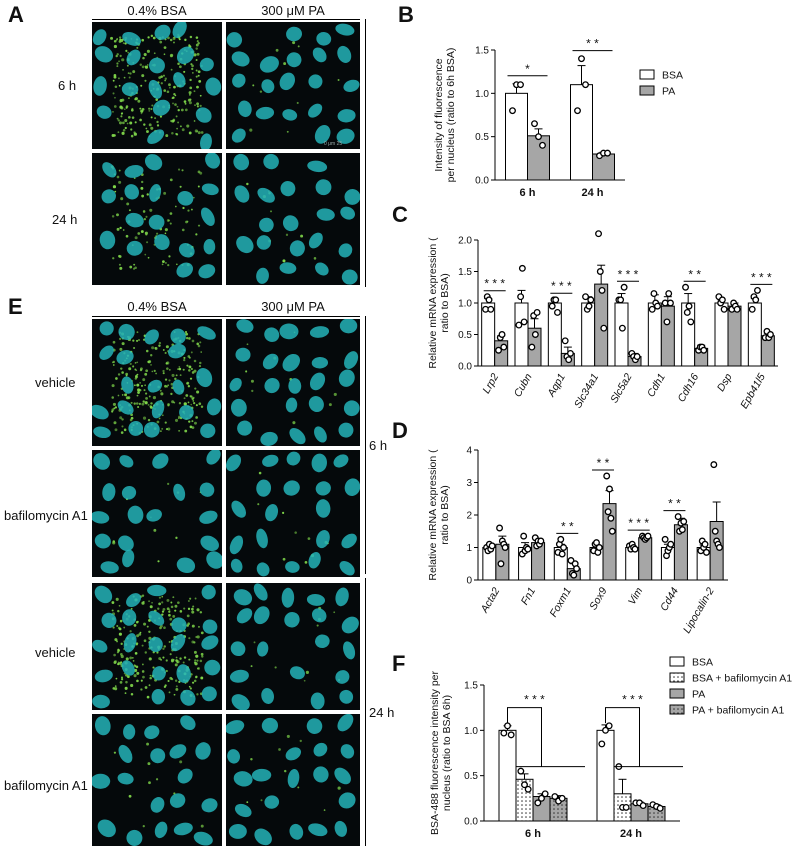  Describe the element at coordinates (157, 780) in the screenshot. I see `micrograph-e-bafilomycin-24h-bsa` at that location.